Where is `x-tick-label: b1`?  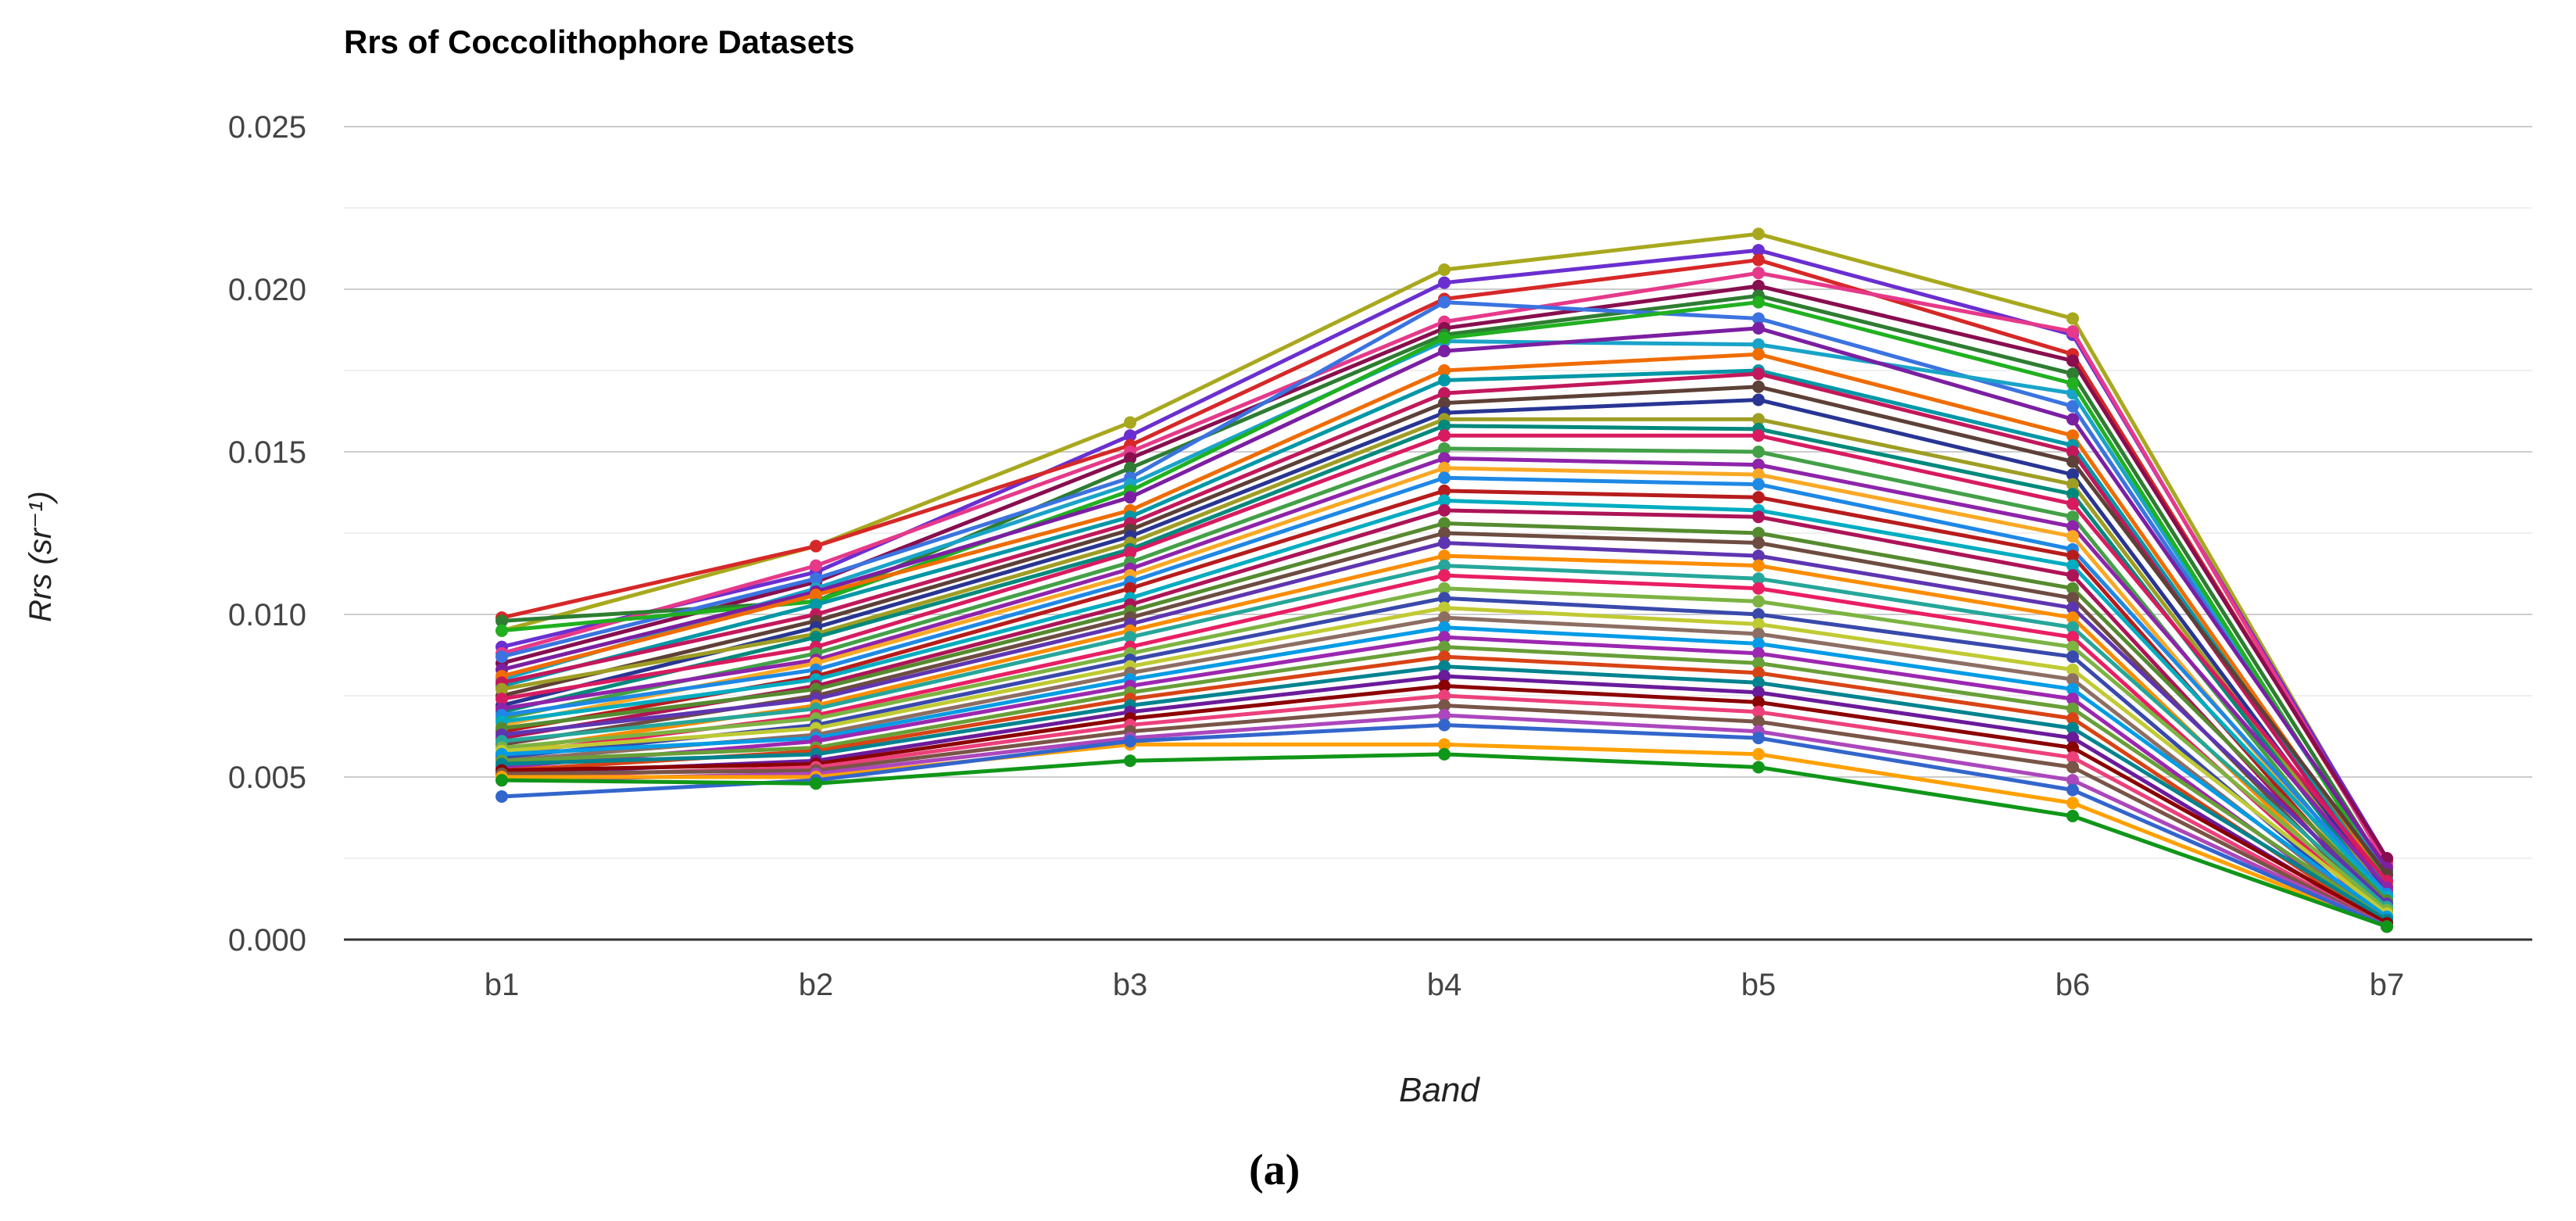 x-tick-label: b1 is located at coordinates (502, 985).